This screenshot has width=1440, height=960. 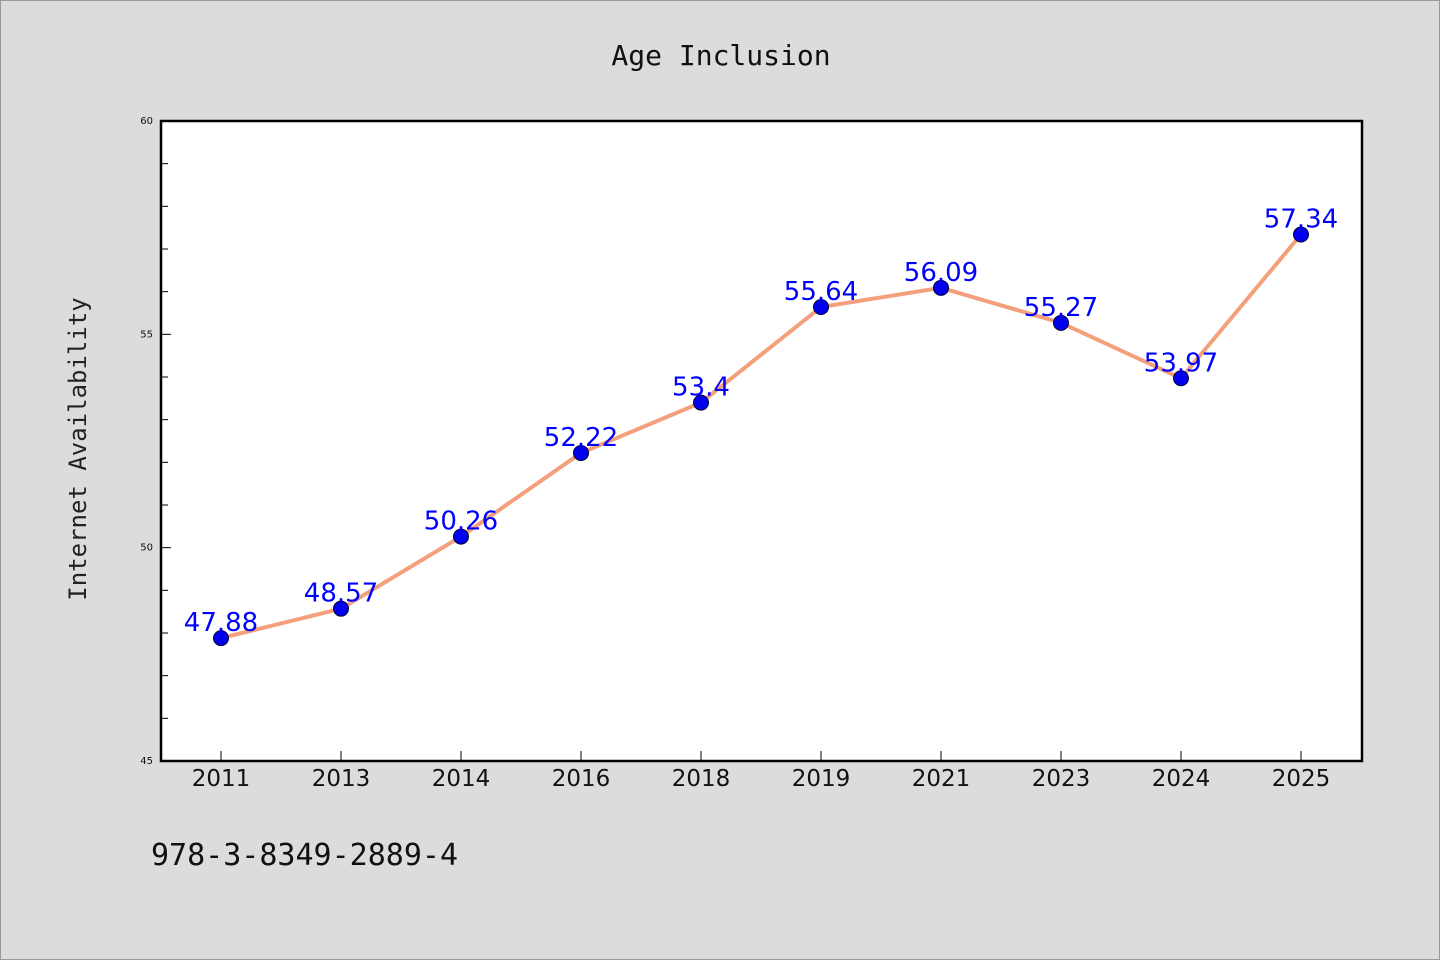 What do you see at coordinates (821, 779) in the screenshot?
I see `x-tick-label: 2019` at bounding box center [821, 779].